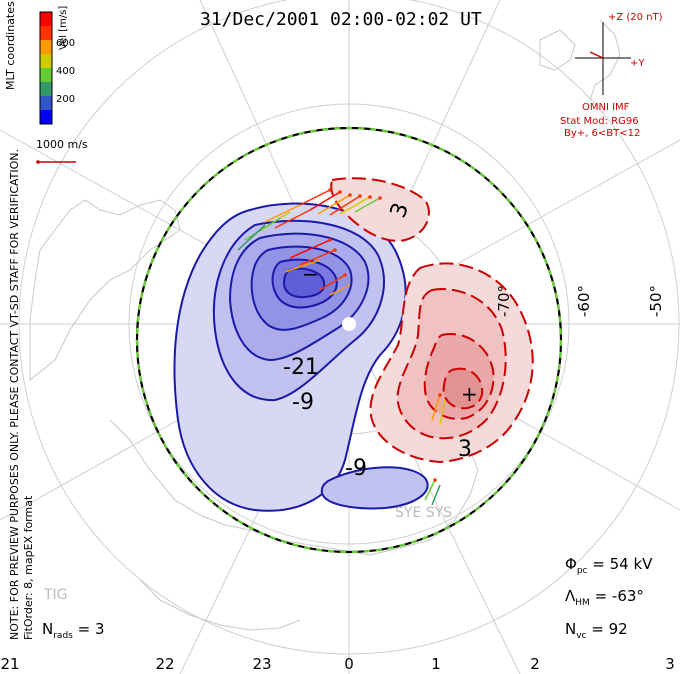 The width and height of the screenshot is (680, 674). I want to click on station-label-sye-sys: SYE SYS, so click(424, 513).